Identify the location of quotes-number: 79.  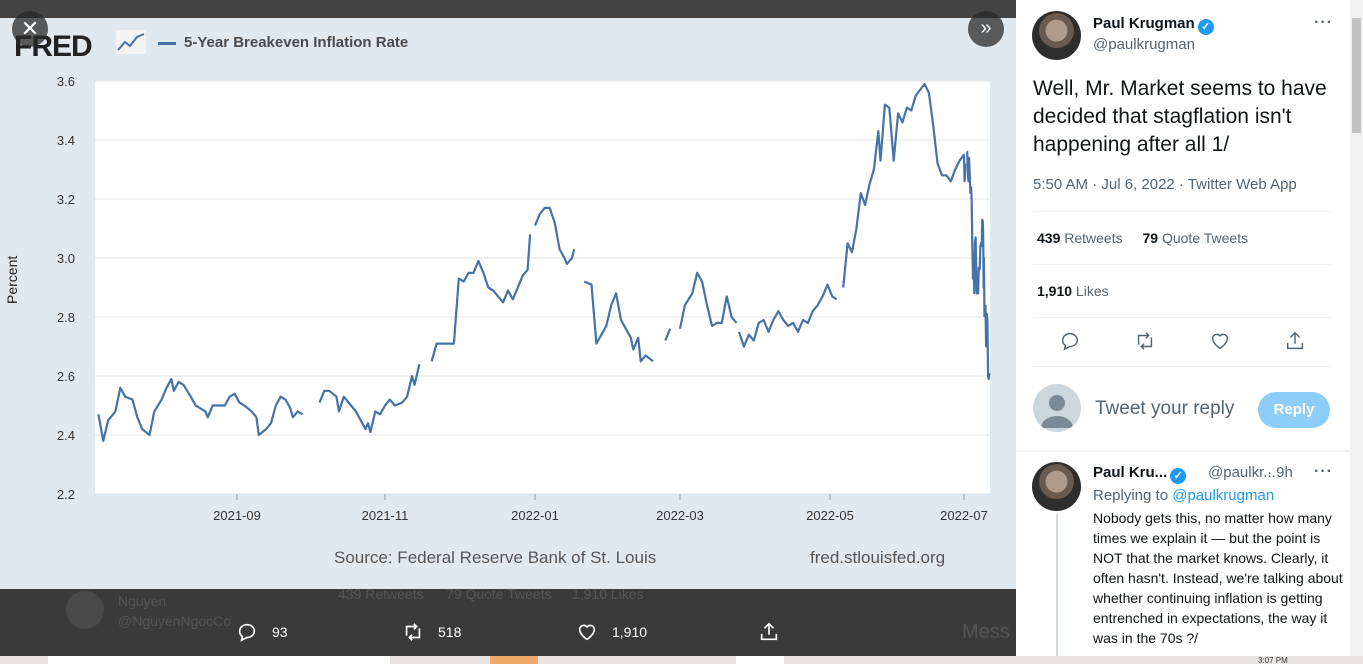
(1150, 238).